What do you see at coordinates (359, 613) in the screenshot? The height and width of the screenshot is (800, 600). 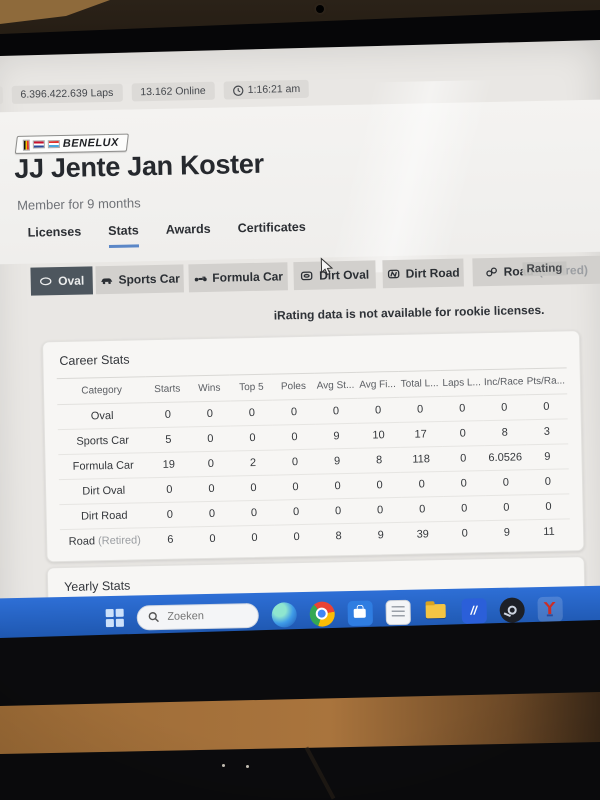 I see `store-icon` at bounding box center [359, 613].